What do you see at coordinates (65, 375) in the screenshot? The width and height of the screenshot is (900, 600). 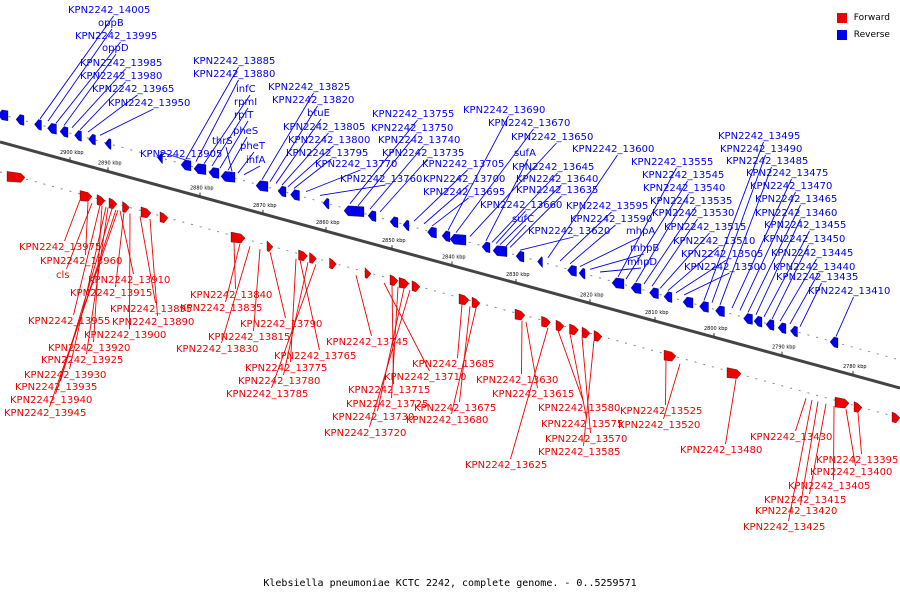 I see `forward-gene-label: KPN2242_13930` at bounding box center [65, 375].